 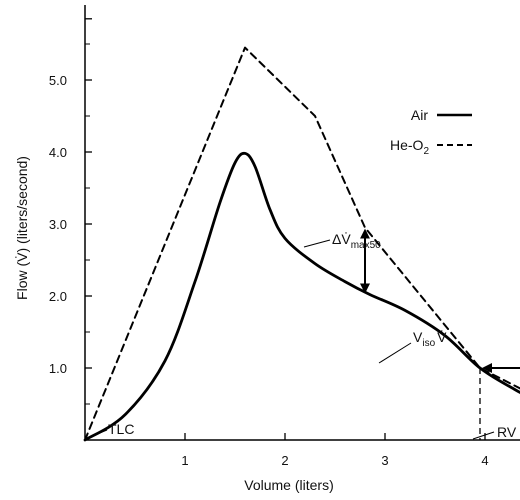 I want to click on tlc-leader, so click(x=96, y=434).